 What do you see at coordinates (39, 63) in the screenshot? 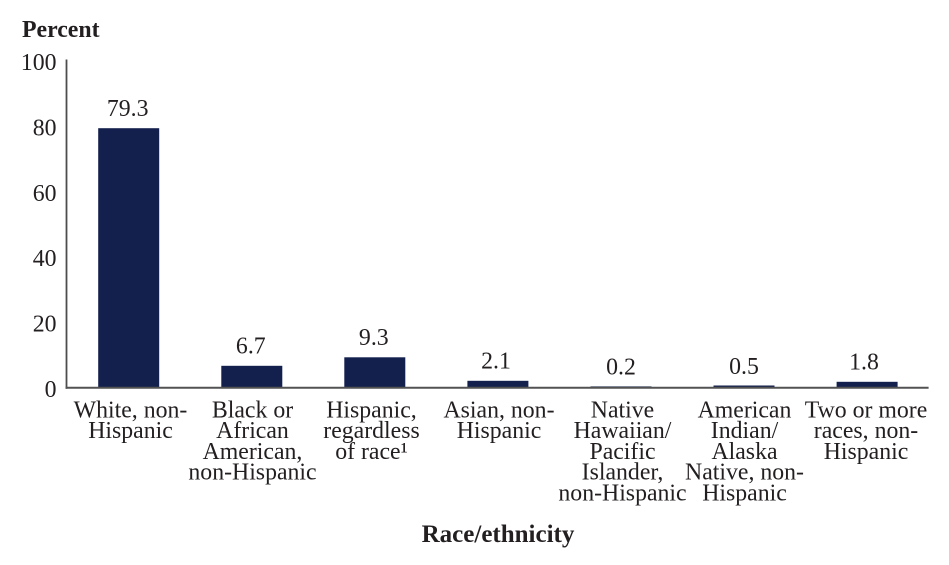
I see `svg-text: 100` at bounding box center [39, 63].